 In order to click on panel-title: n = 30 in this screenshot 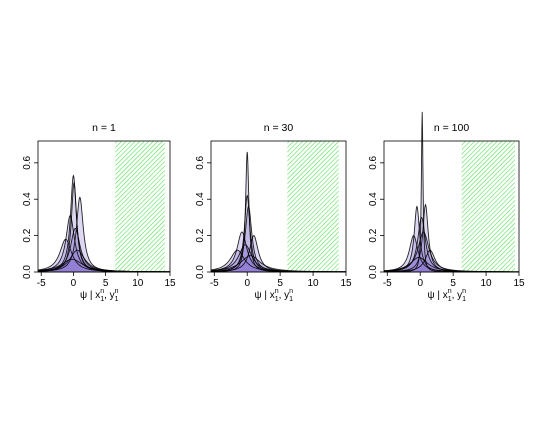, I will do `click(279, 128)`.